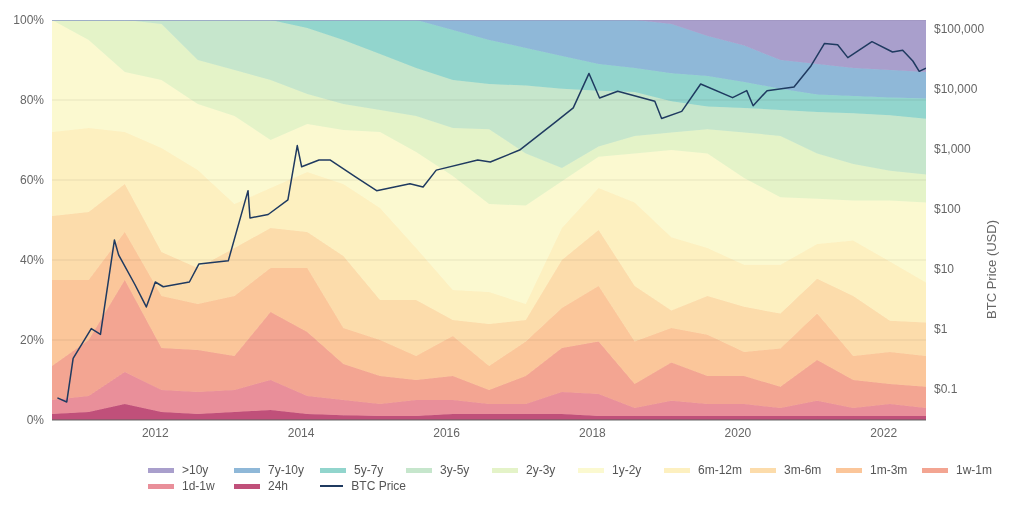 Image resolution: width=1024 pixels, height=512 pixels. I want to click on legend-label: 6m-12m, so click(720, 470).